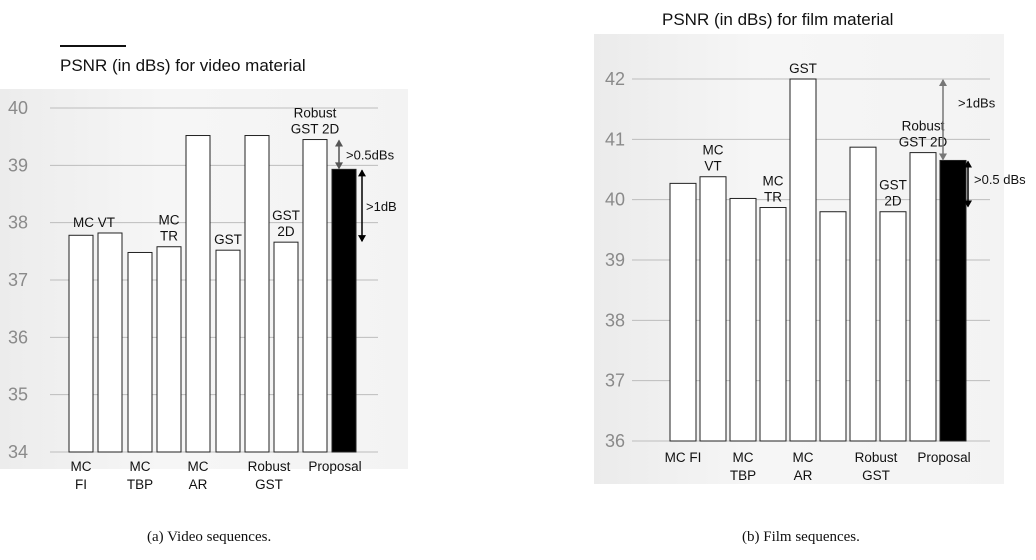  What do you see at coordinates (370, 154) in the screenshot?
I see `annotation-label: >0.5dBs` at bounding box center [370, 154].